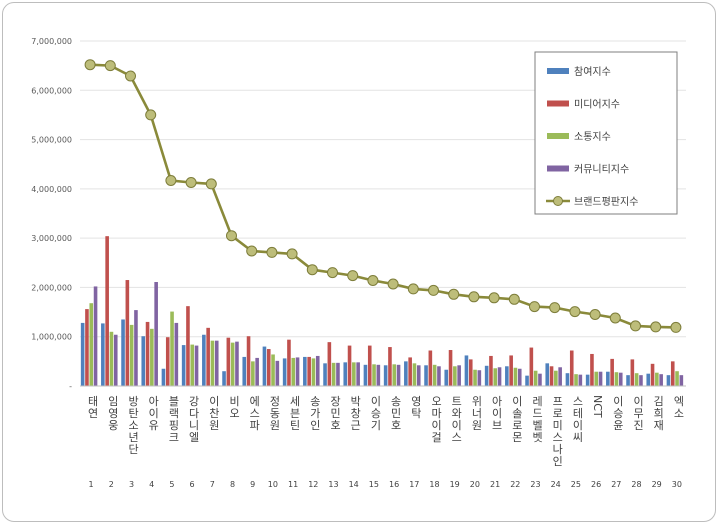  Describe the element at coordinates (596, 484) in the screenshot. I see `x-index-label: 26` at that location.